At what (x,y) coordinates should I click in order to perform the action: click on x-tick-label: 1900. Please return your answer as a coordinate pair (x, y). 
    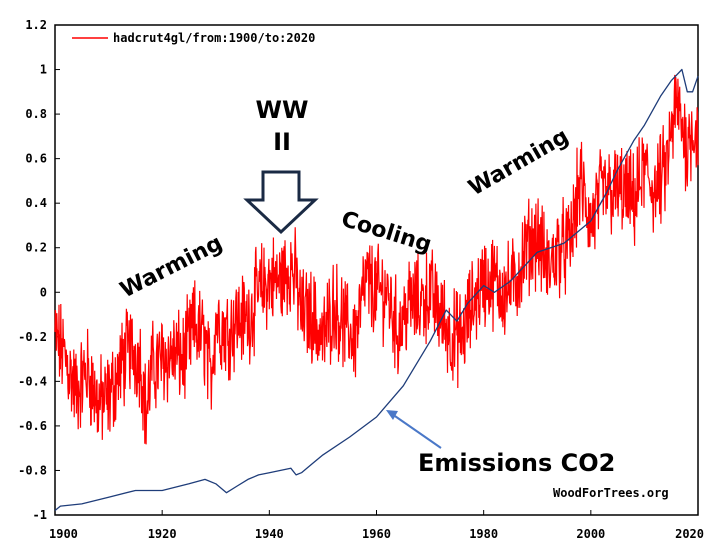
    Looking at the image, I should click on (63, 534).